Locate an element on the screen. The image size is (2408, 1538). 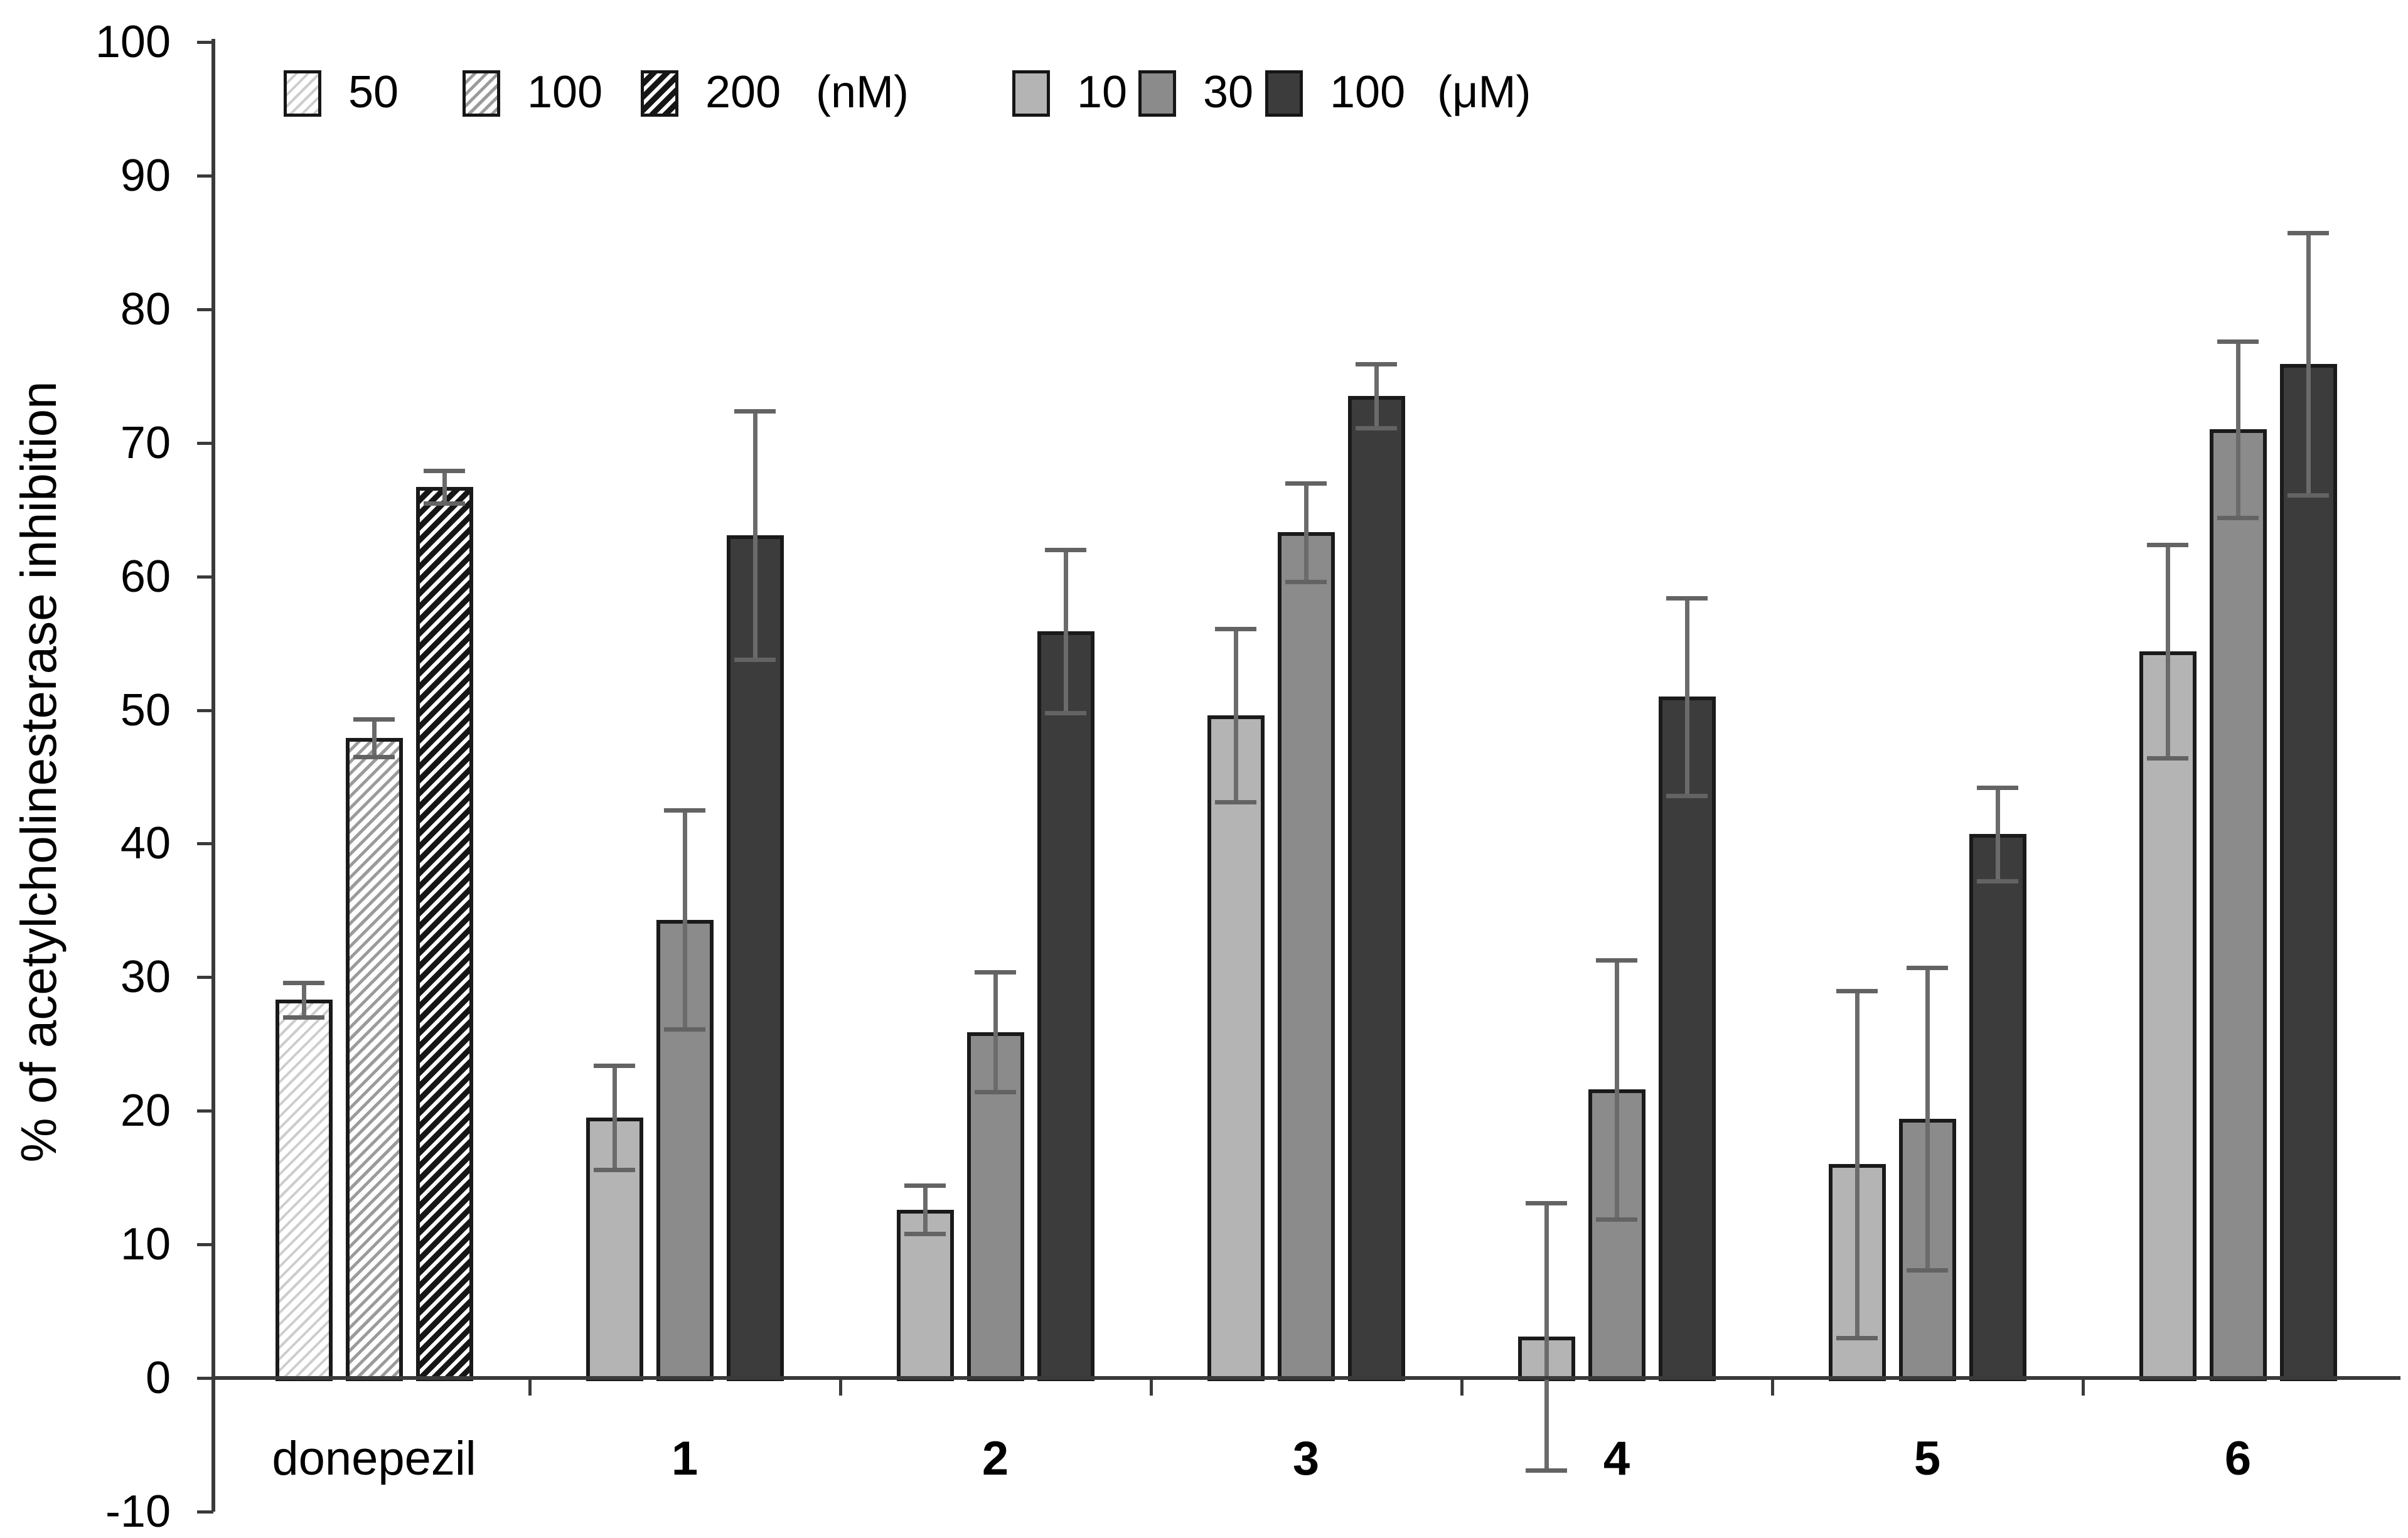
bar-donepezil-50nM is located at coordinates (304, 1190).